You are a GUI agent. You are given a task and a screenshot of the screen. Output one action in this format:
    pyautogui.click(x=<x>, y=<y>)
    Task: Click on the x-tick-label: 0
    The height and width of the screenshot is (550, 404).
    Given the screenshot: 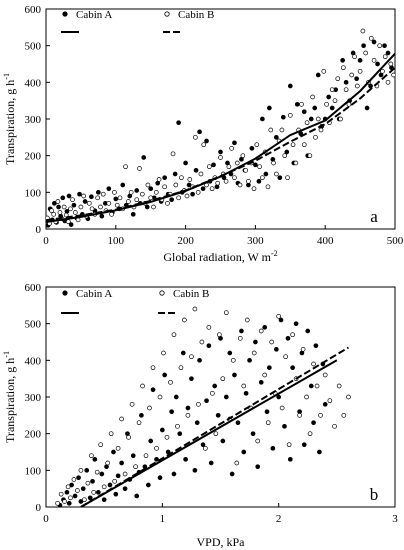 What is the action you would take?
    pyautogui.click(x=46, y=241)
    